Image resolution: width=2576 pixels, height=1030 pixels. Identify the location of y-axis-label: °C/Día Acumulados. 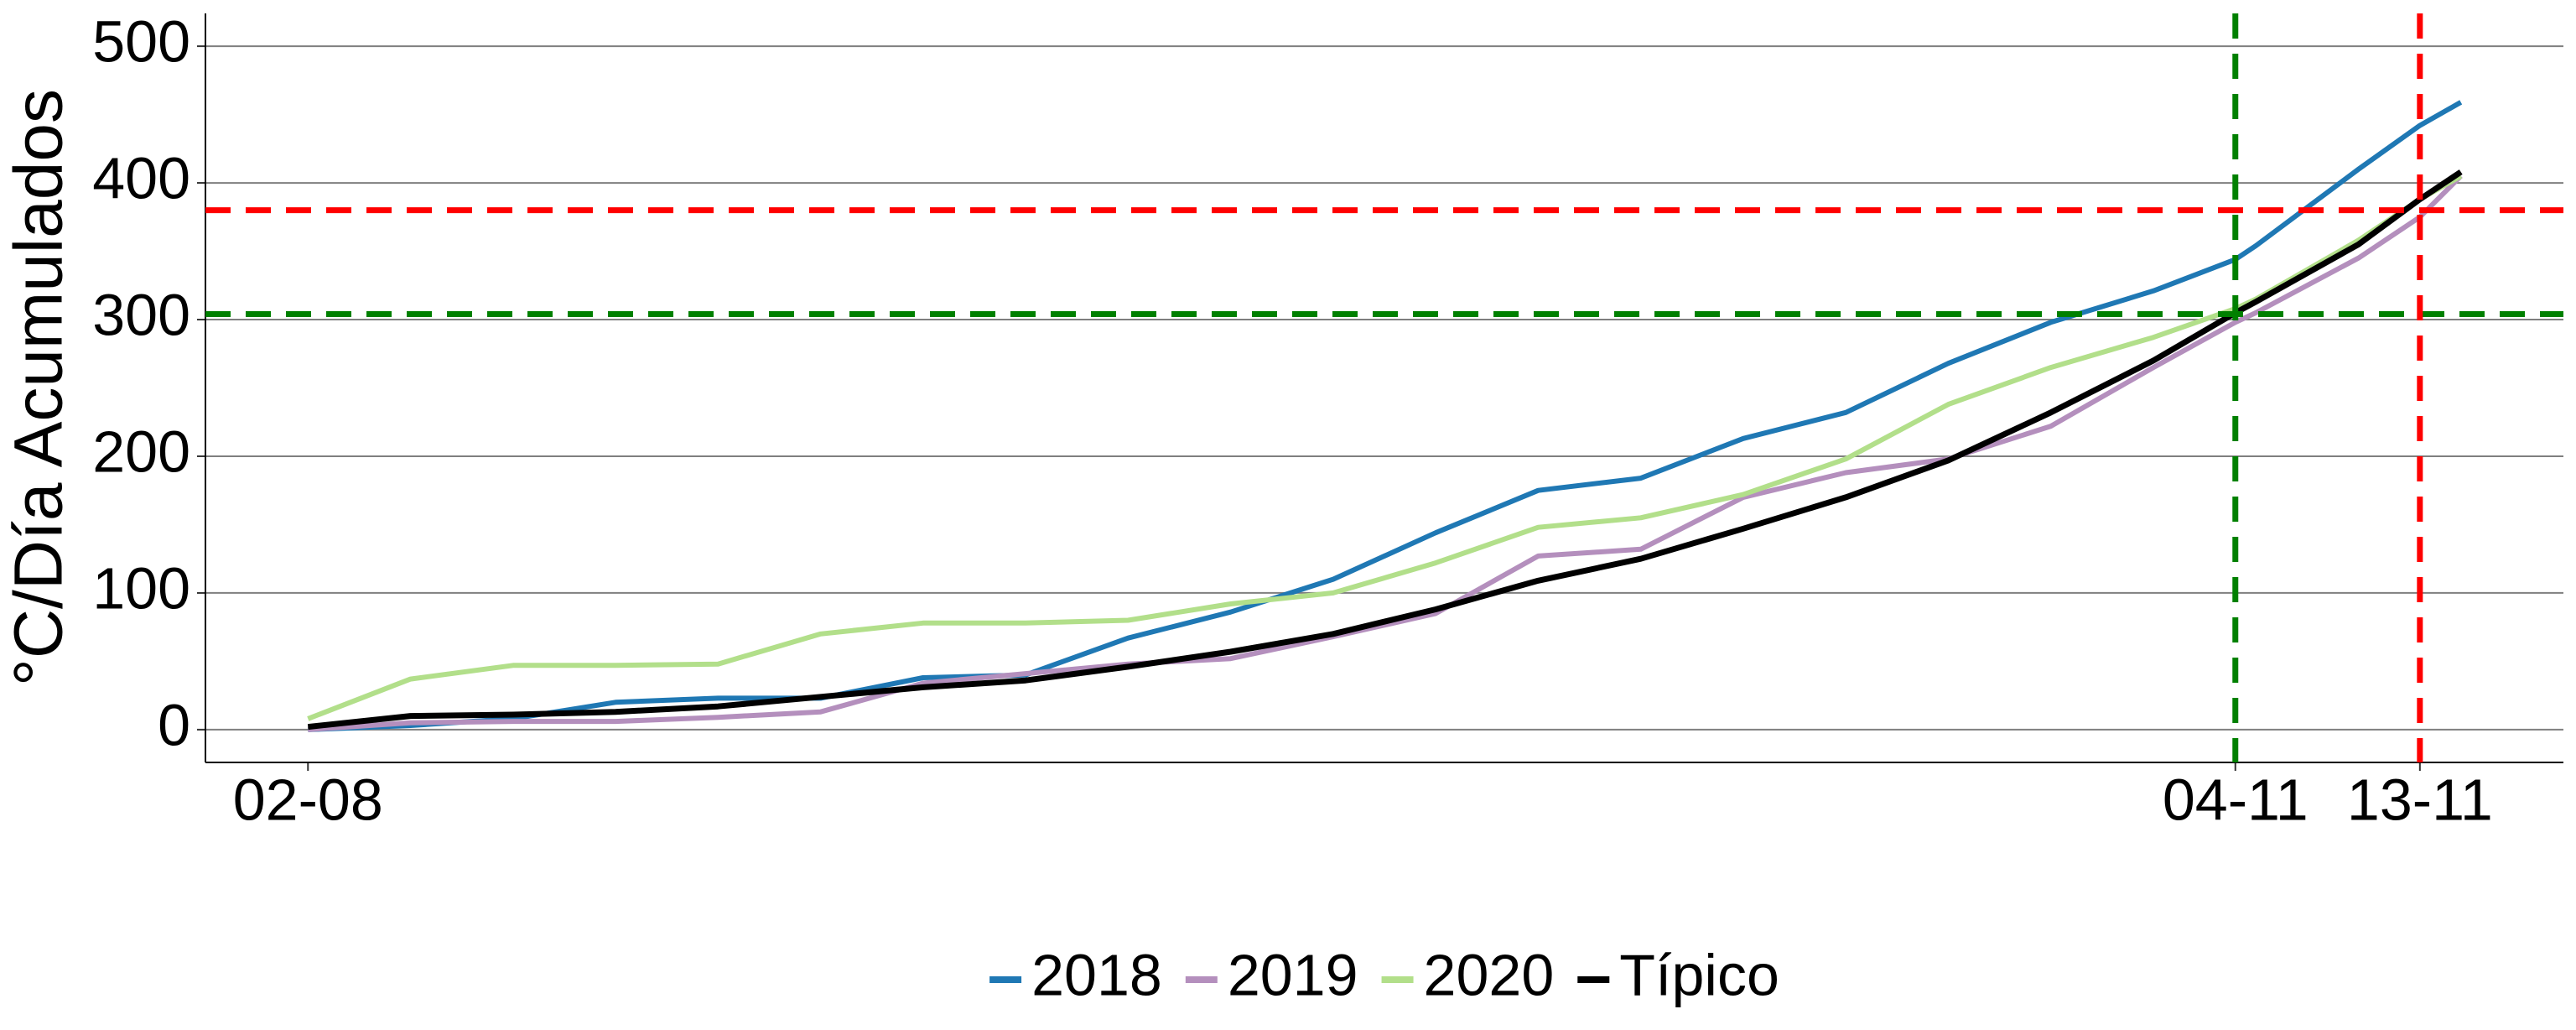
(39, 388).